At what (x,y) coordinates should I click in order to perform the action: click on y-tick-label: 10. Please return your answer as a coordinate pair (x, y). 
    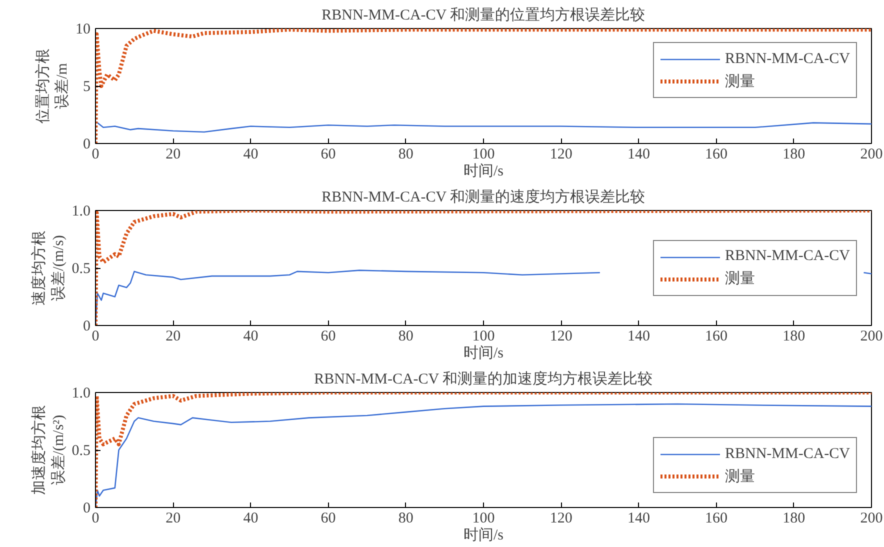
    Looking at the image, I should click on (83, 30).